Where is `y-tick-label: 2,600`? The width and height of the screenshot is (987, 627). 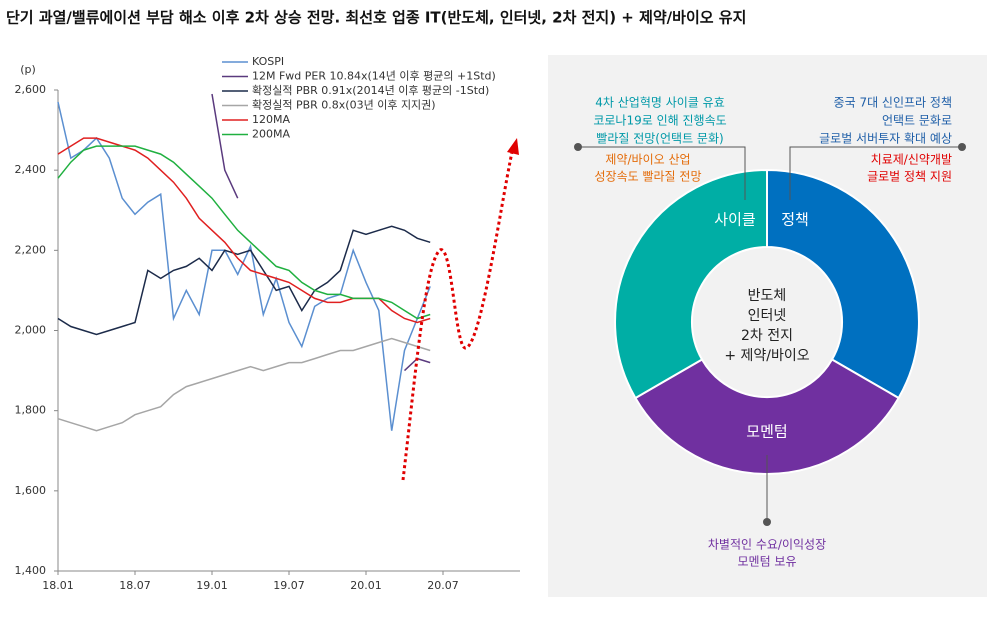
y-tick-label: 2,600 is located at coordinates (31, 89).